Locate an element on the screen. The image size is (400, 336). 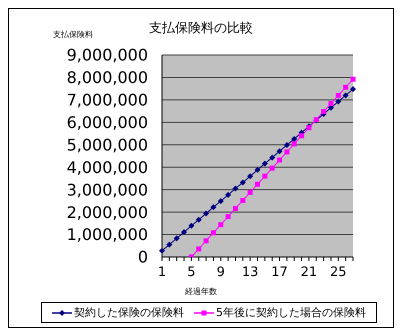
y-tick-label: 3,000,000 is located at coordinates (107, 190).